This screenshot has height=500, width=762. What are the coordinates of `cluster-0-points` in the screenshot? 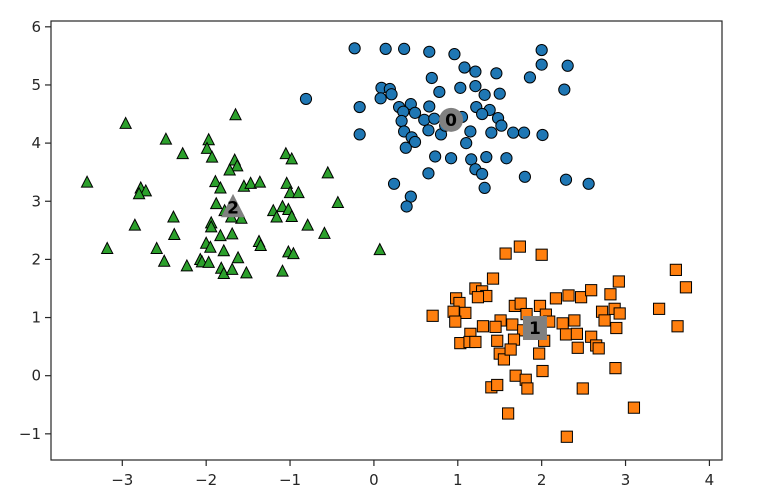 It's located at (447, 127).